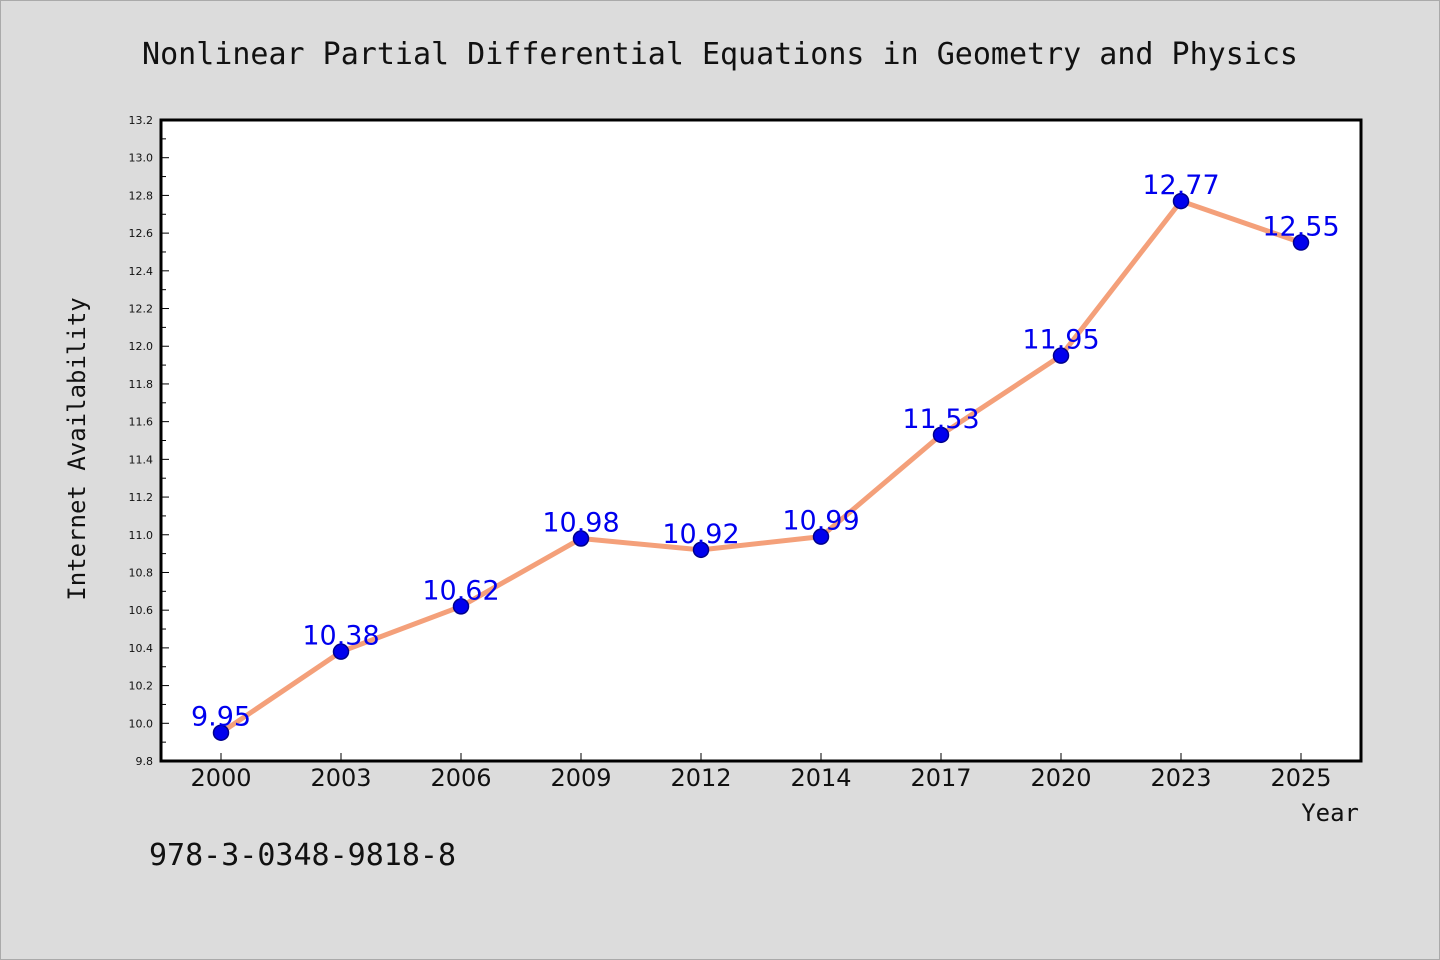  What do you see at coordinates (820, 521) in the screenshot?
I see `data-label: 10.99` at bounding box center [820, 521].